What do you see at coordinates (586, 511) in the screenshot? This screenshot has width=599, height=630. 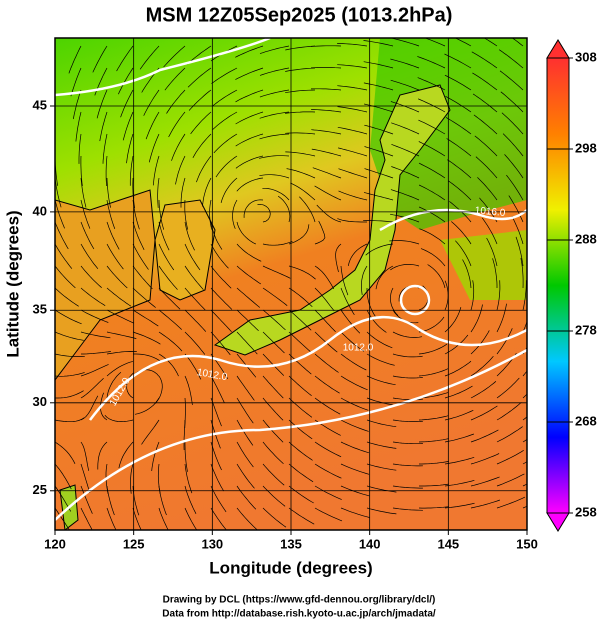 I see `colorbar-tick-label: 258` at bounding box center [586, 511].